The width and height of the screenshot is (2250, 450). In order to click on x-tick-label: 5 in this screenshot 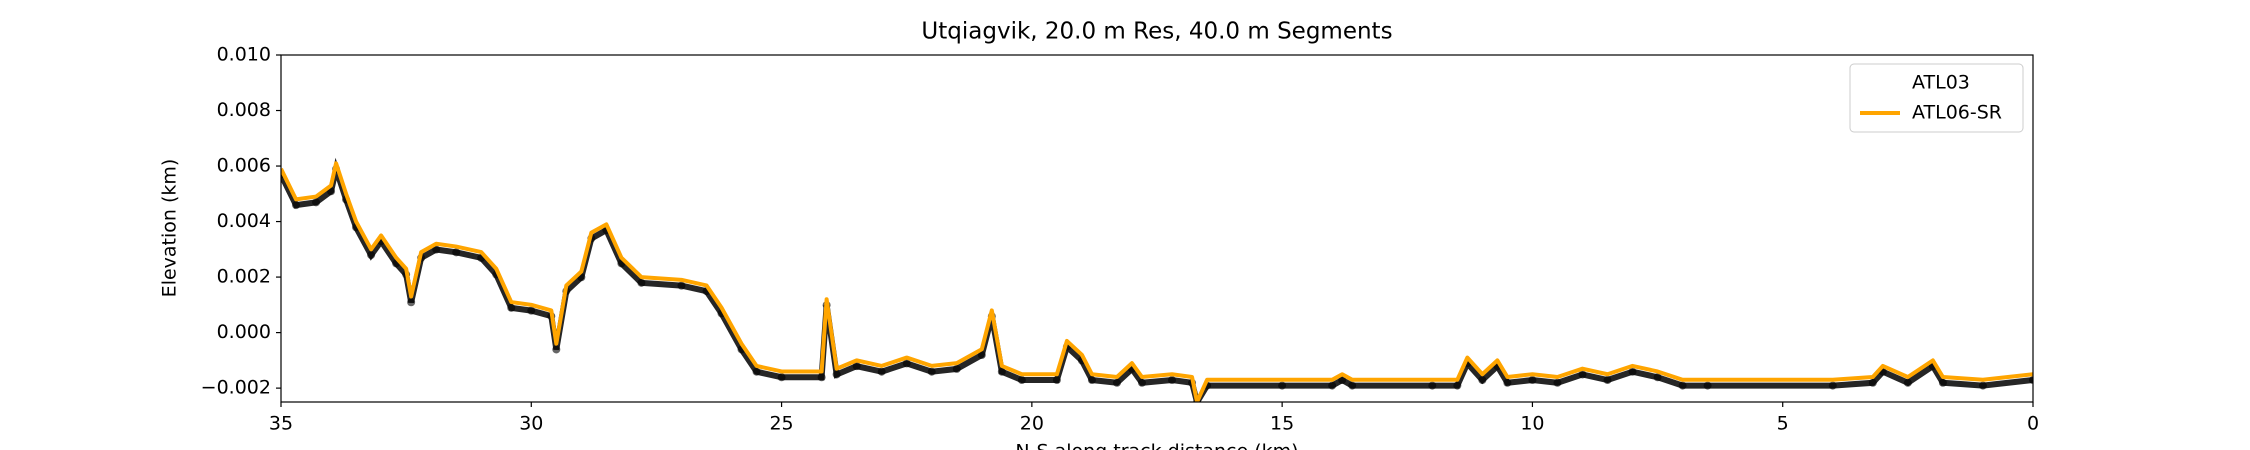, I will do `click(1783, 424)`.